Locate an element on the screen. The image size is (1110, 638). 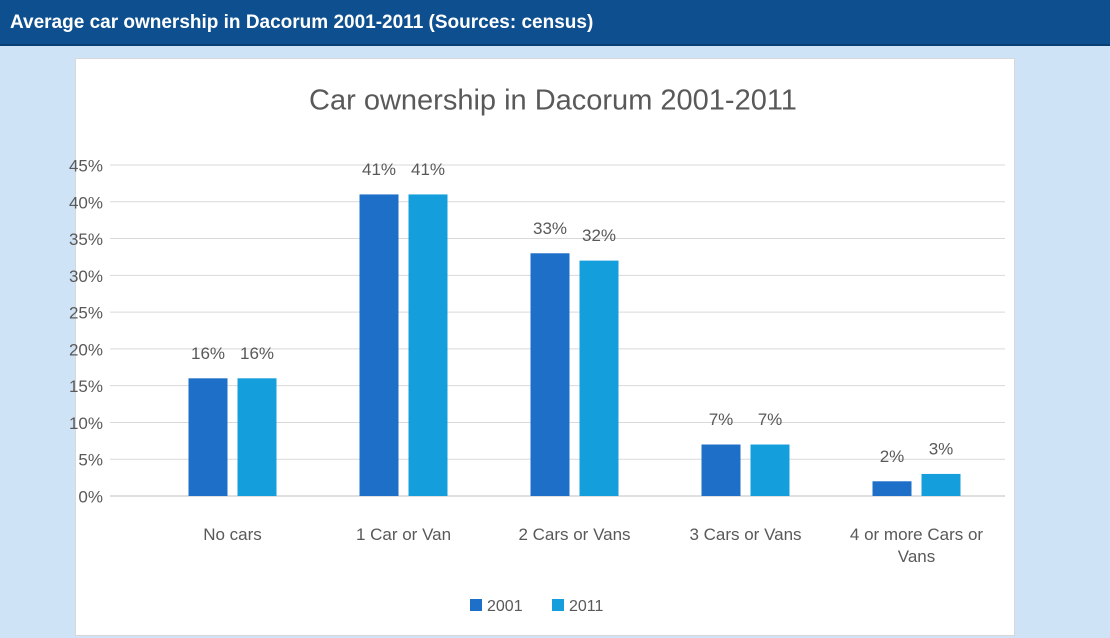
data-label: 32% is located at coordinates (599, 235).